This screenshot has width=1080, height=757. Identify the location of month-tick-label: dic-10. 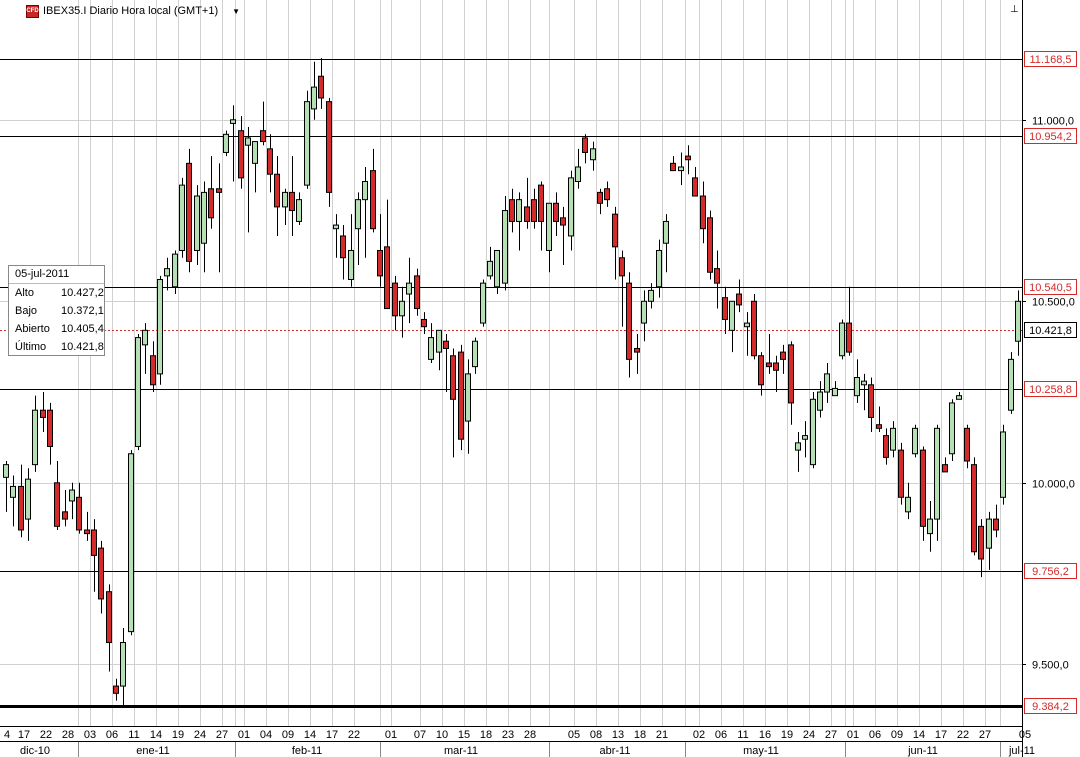
(35, 751).